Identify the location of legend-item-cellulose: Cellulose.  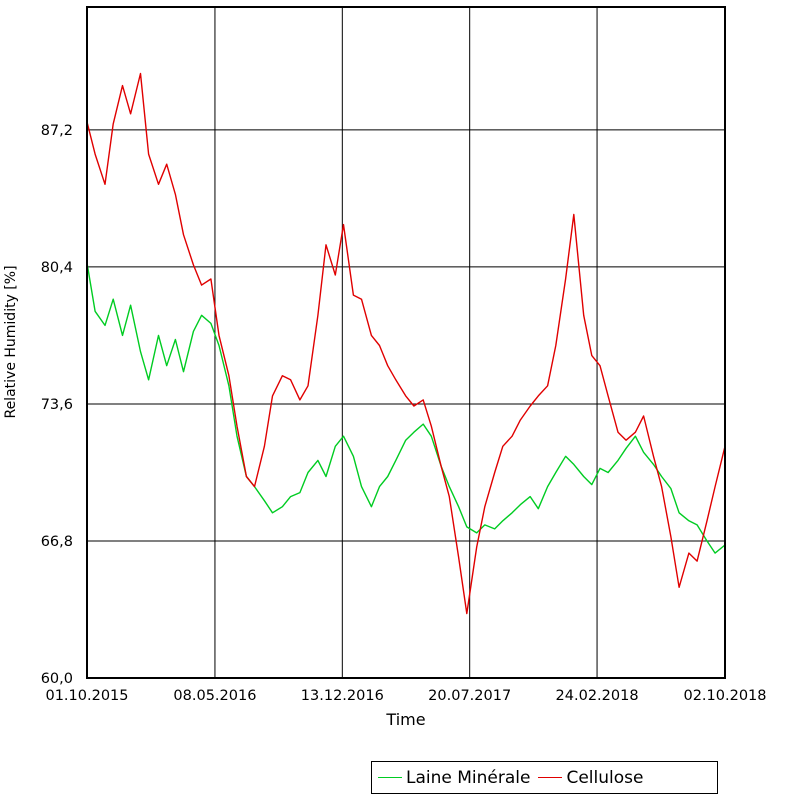
(590, 778).